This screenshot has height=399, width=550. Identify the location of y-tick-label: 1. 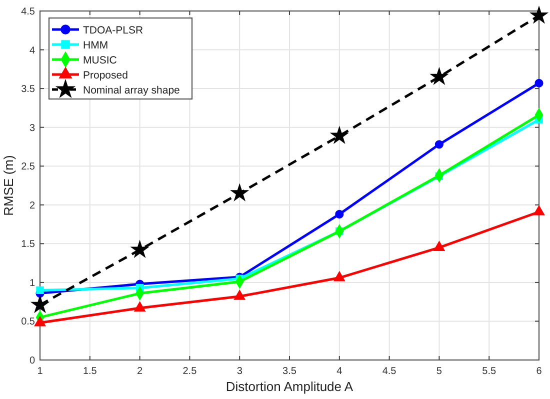
(32, 283).